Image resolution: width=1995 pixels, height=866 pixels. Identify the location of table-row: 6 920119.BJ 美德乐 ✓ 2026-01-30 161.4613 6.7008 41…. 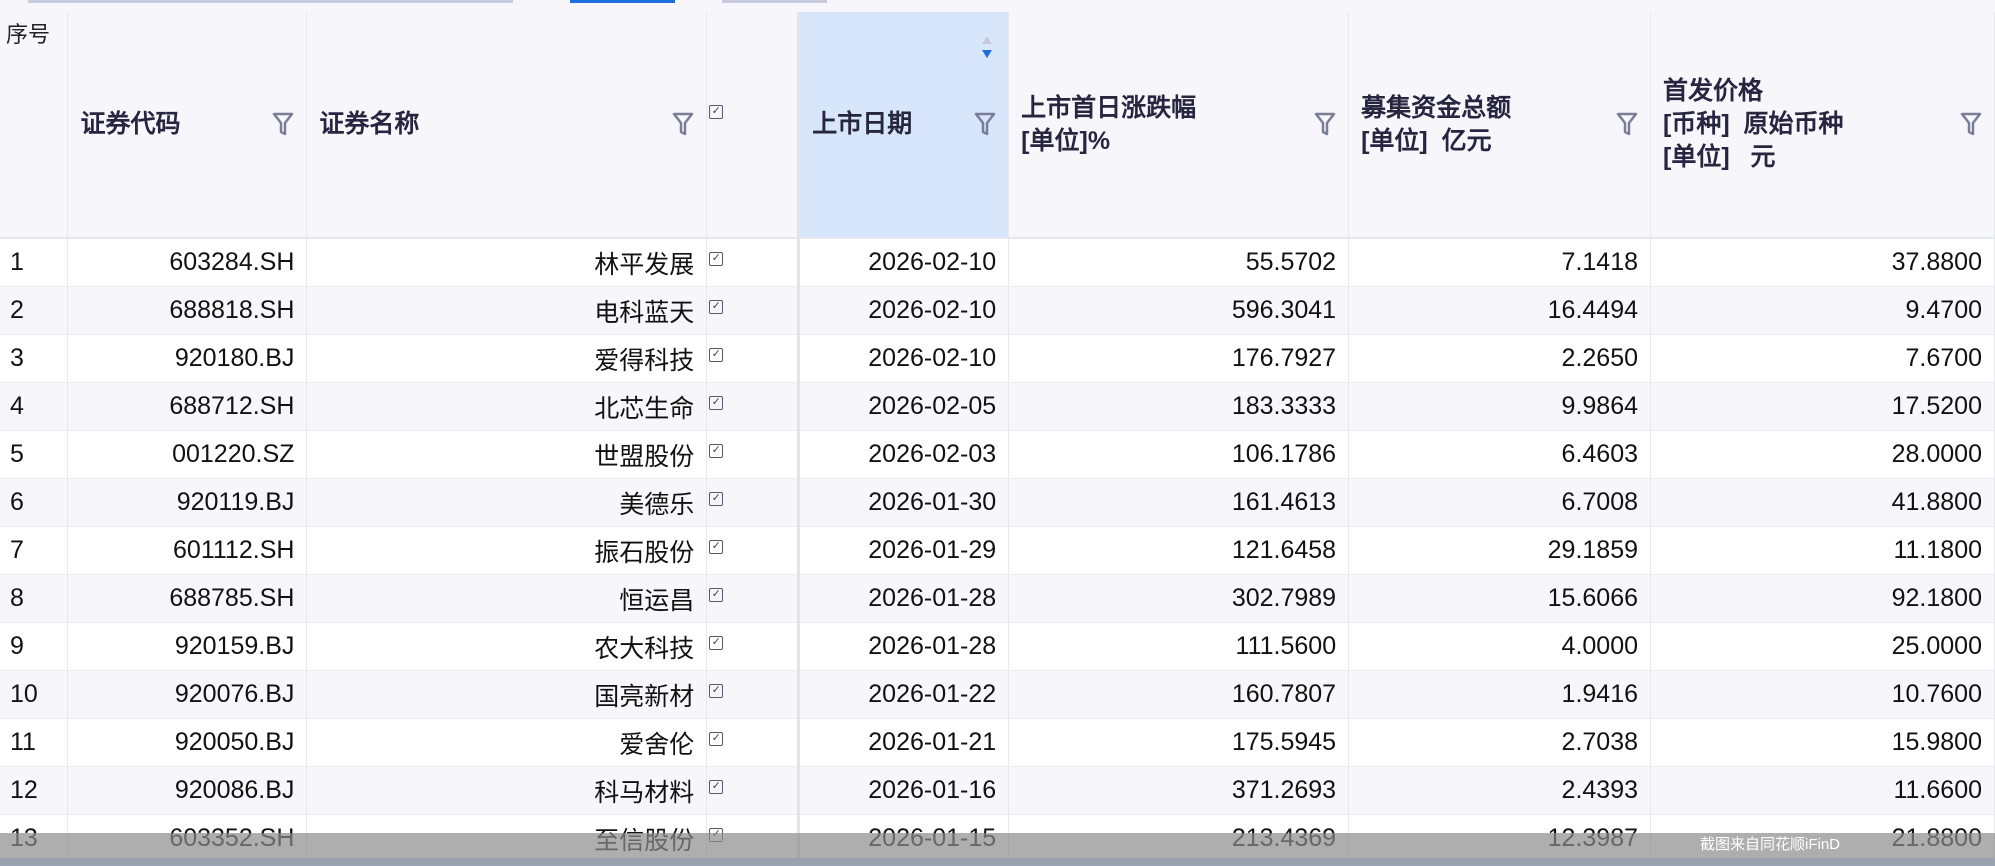
(997, 502).